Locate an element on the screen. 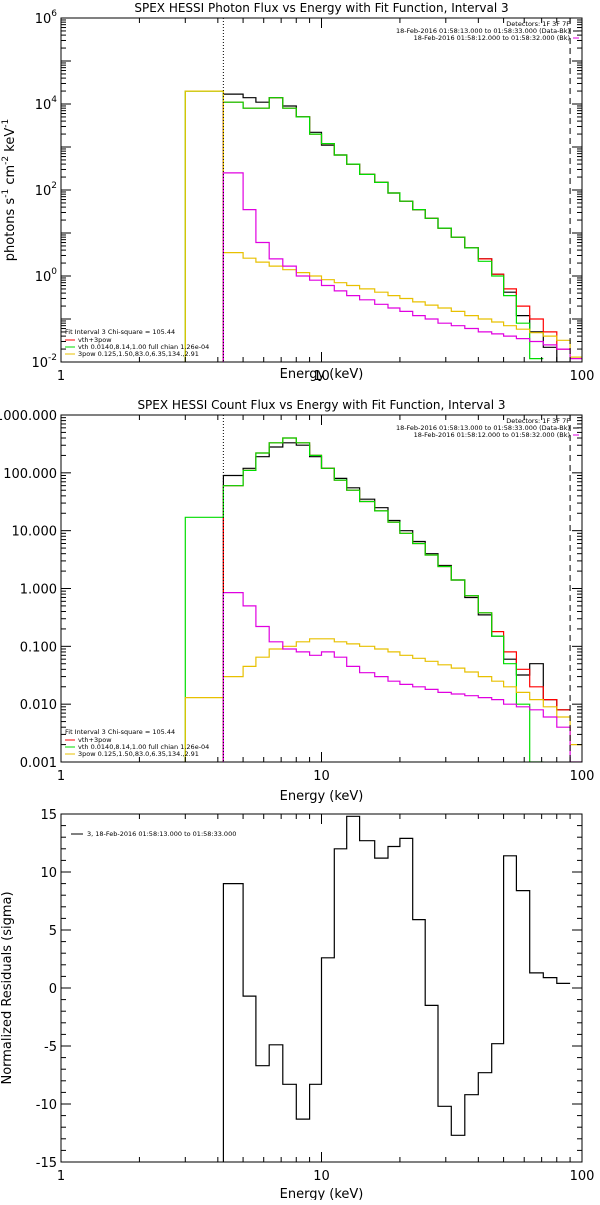 The width and height of the screenshot is (600, 1205). y-tick-label: 0.001 is located at coordinates (38, 763).